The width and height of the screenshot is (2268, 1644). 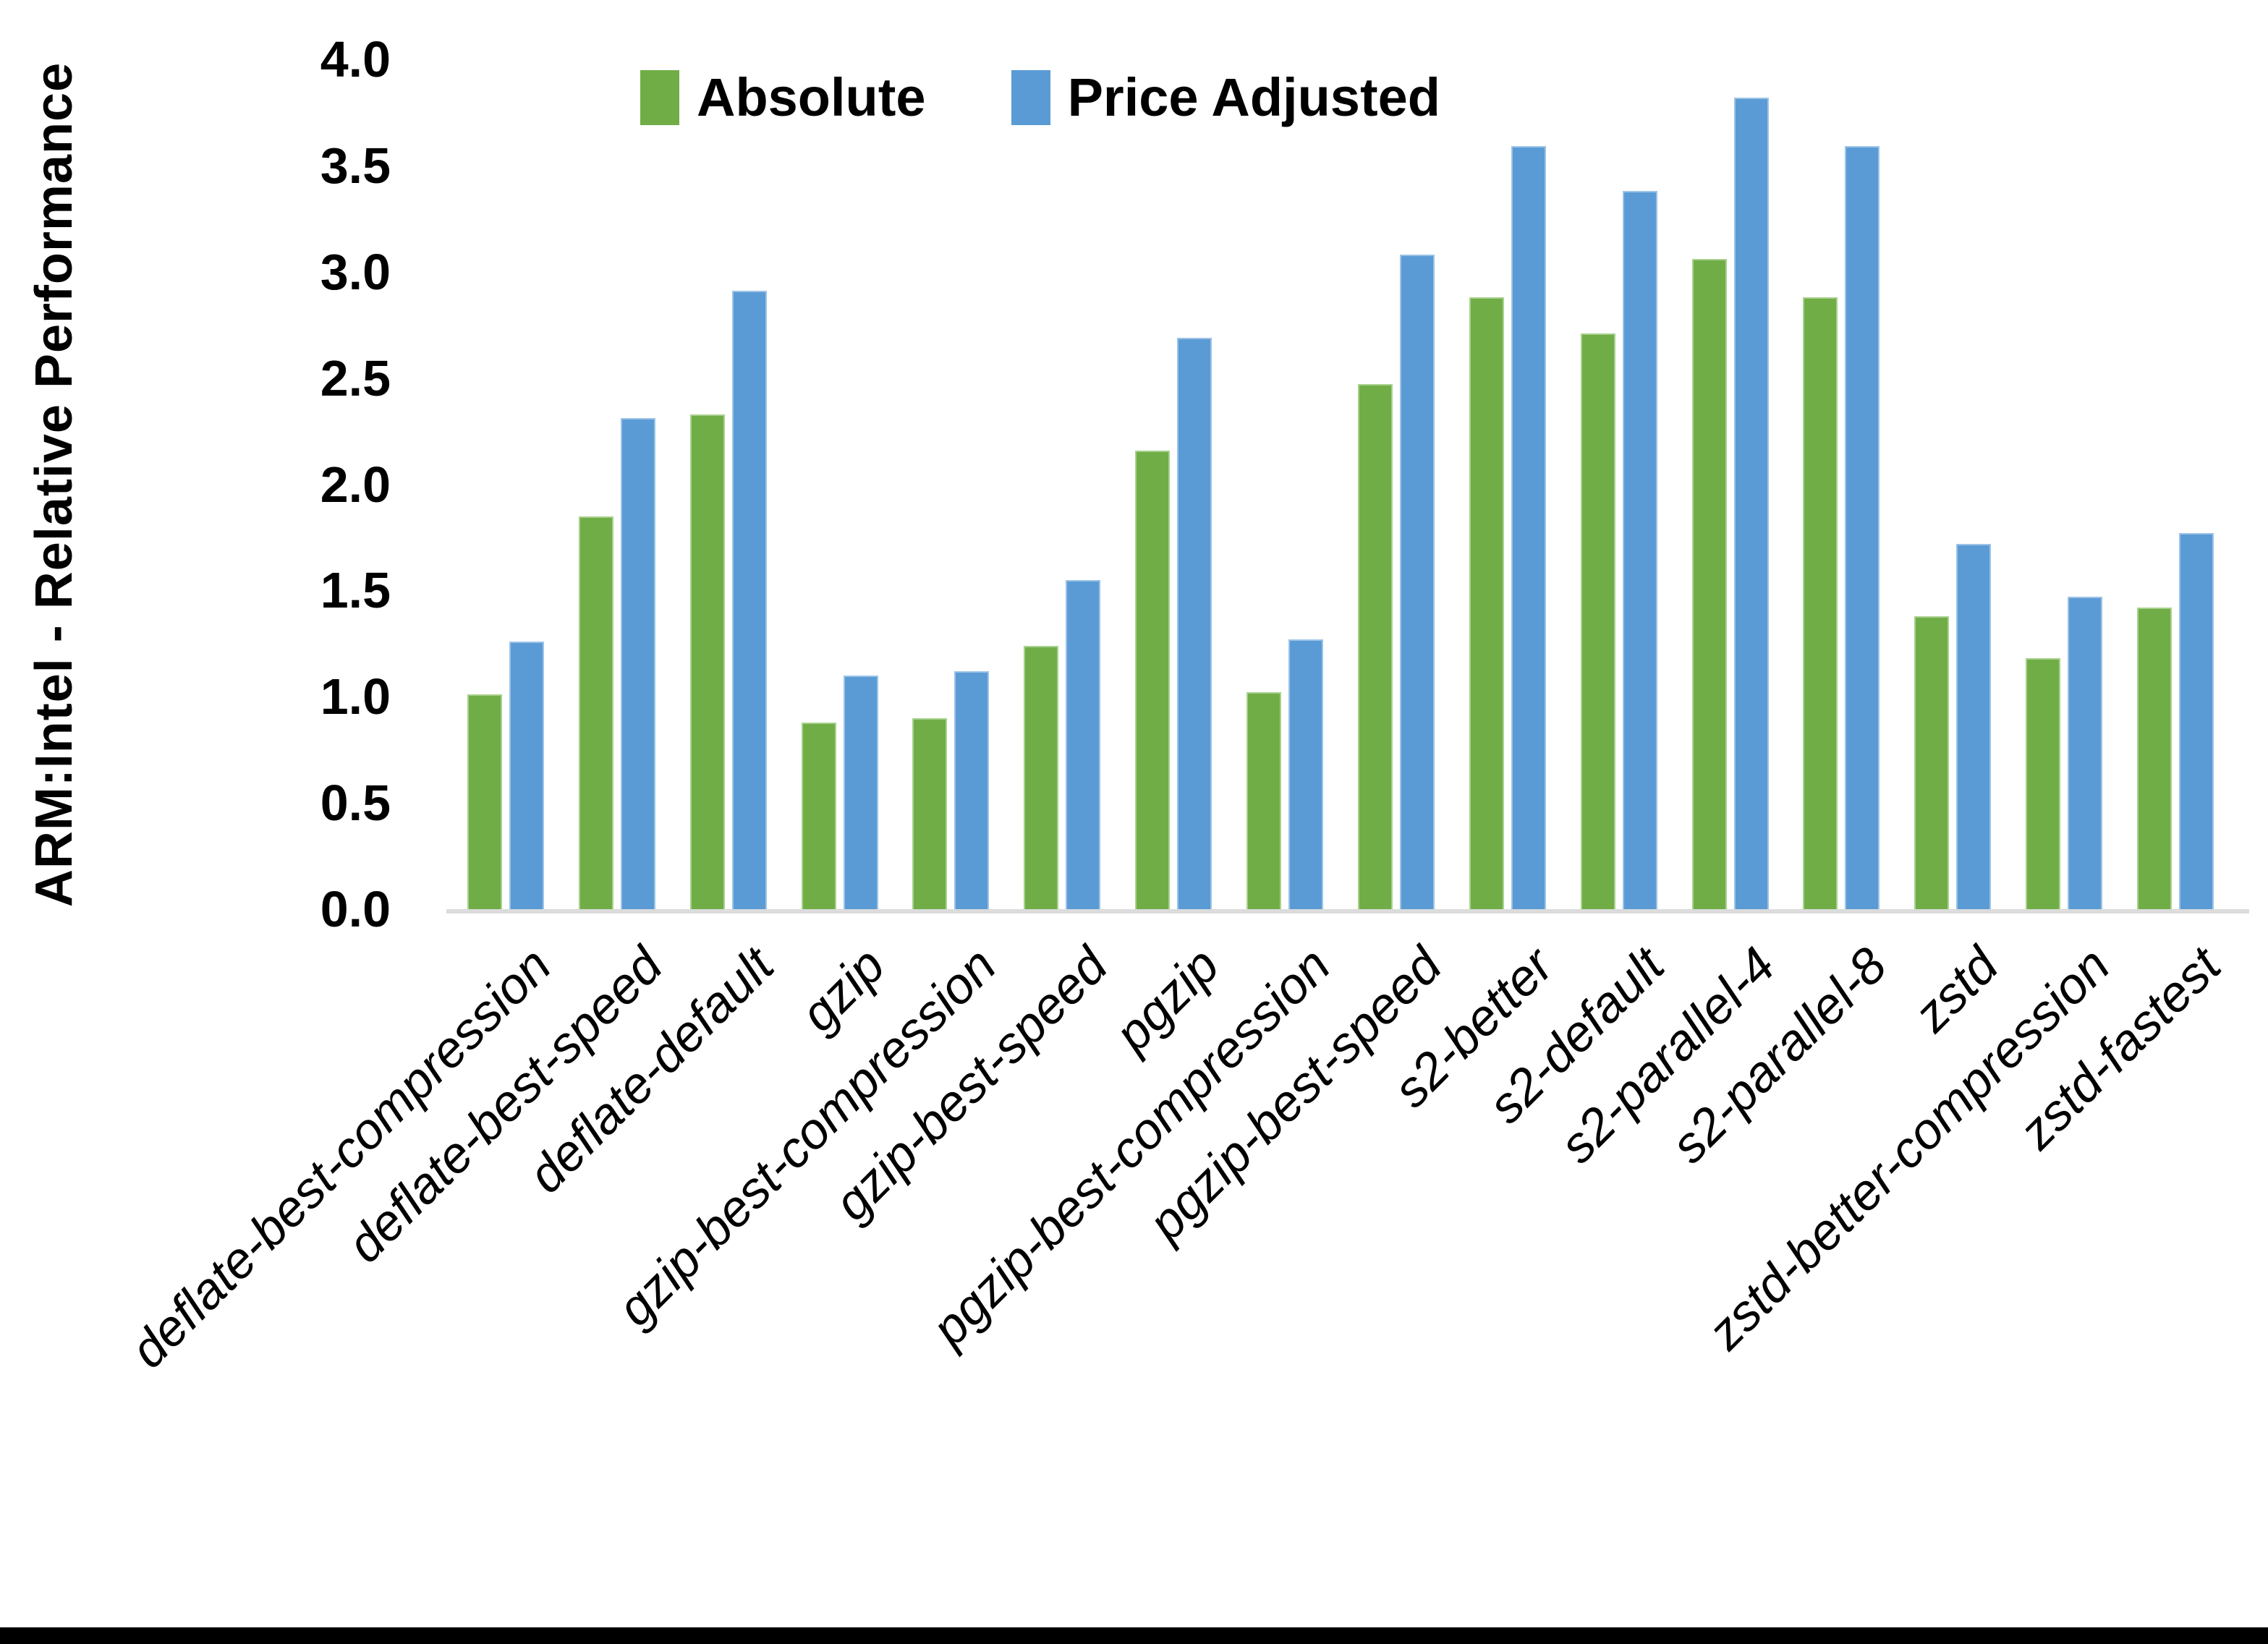 What do you see at coordinates (1062, 484) in the screenshot?
I see `bar-group-gzip-best-speed` at bounding box center [1062, 484].